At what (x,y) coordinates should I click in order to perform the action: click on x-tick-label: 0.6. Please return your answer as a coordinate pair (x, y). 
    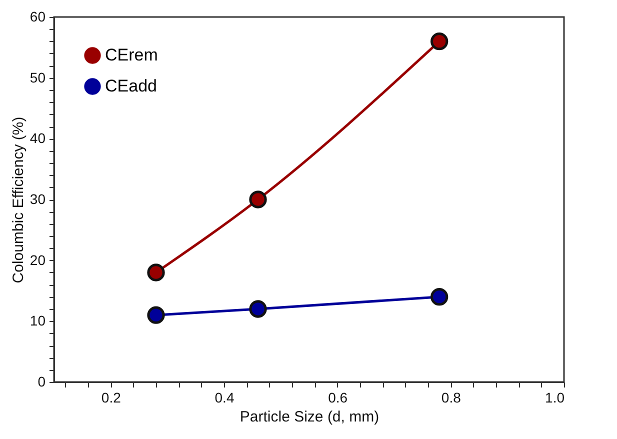
    Looking at the image, I should click on (338, 398).